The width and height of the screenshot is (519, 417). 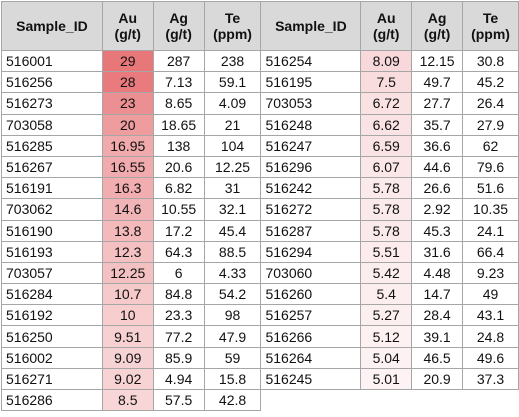 I want to click on ag-cell: 12.15, so click(x=437, y=61).